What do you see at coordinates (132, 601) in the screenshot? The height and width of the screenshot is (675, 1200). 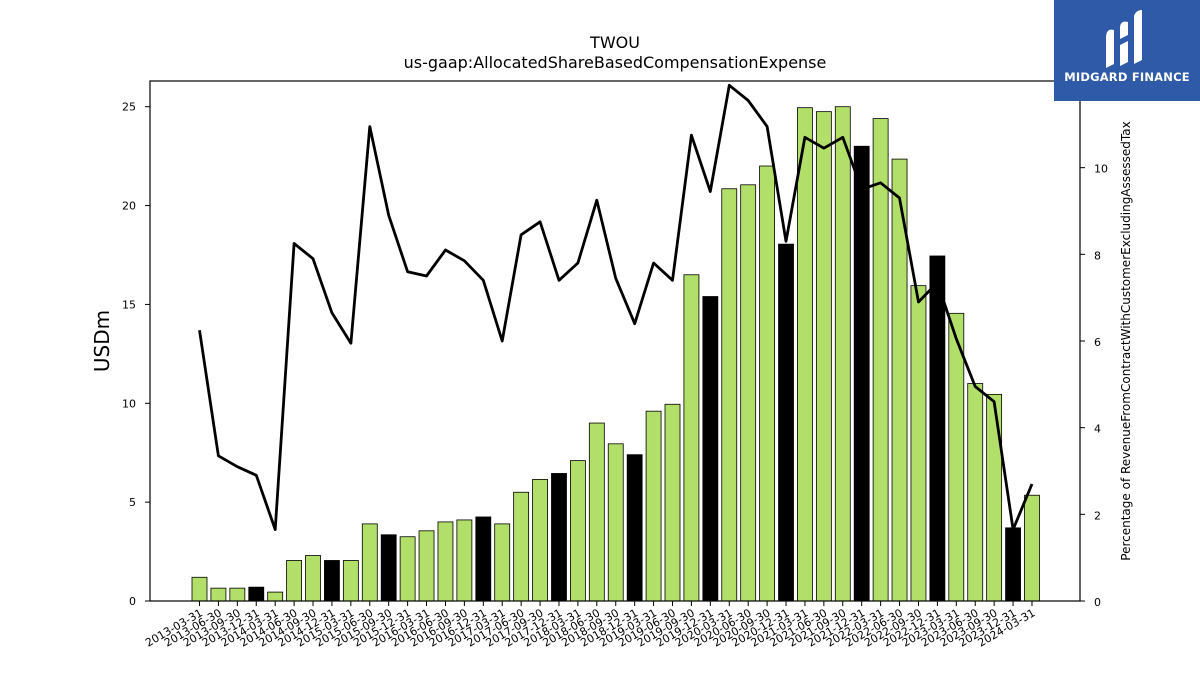 I see `y-tick-label: 0` at bounding box center [132, 601].